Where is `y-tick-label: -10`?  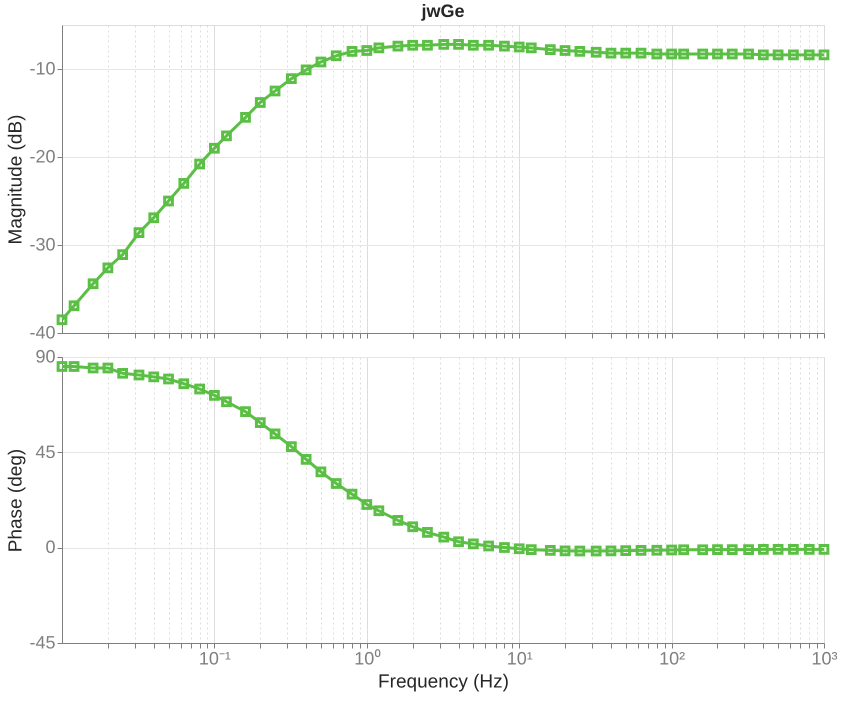 y-tick-label: -10 is located at coordinates (42, 68).